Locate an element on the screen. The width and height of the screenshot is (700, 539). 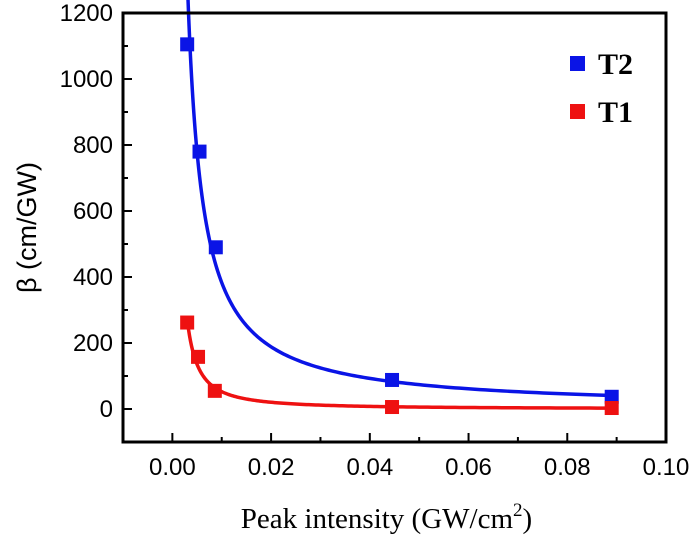
y-tick-label: 0 is located at coordinates (106, 409).